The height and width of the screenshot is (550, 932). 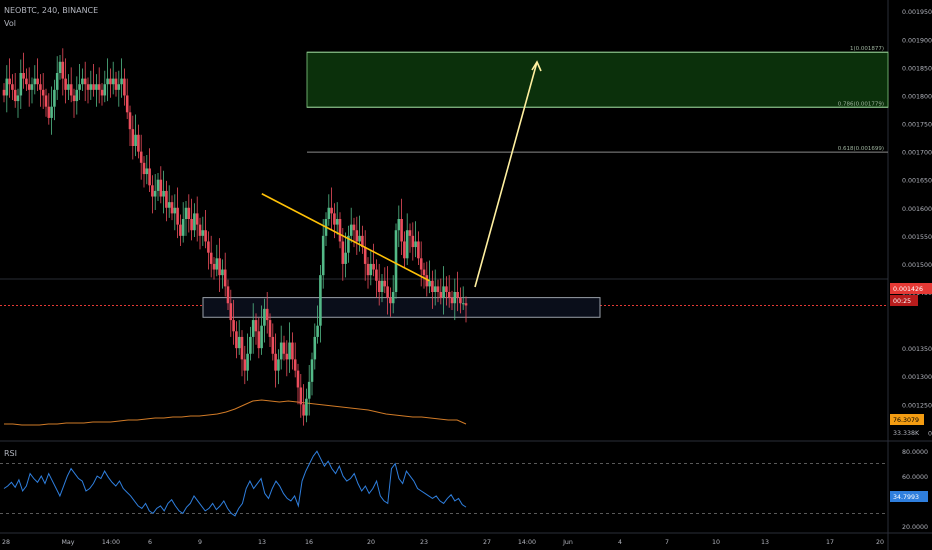 What do you see at coordinates (401, 307) in the screenshot?
I see `support-zone` at bounding box center [401, 307].